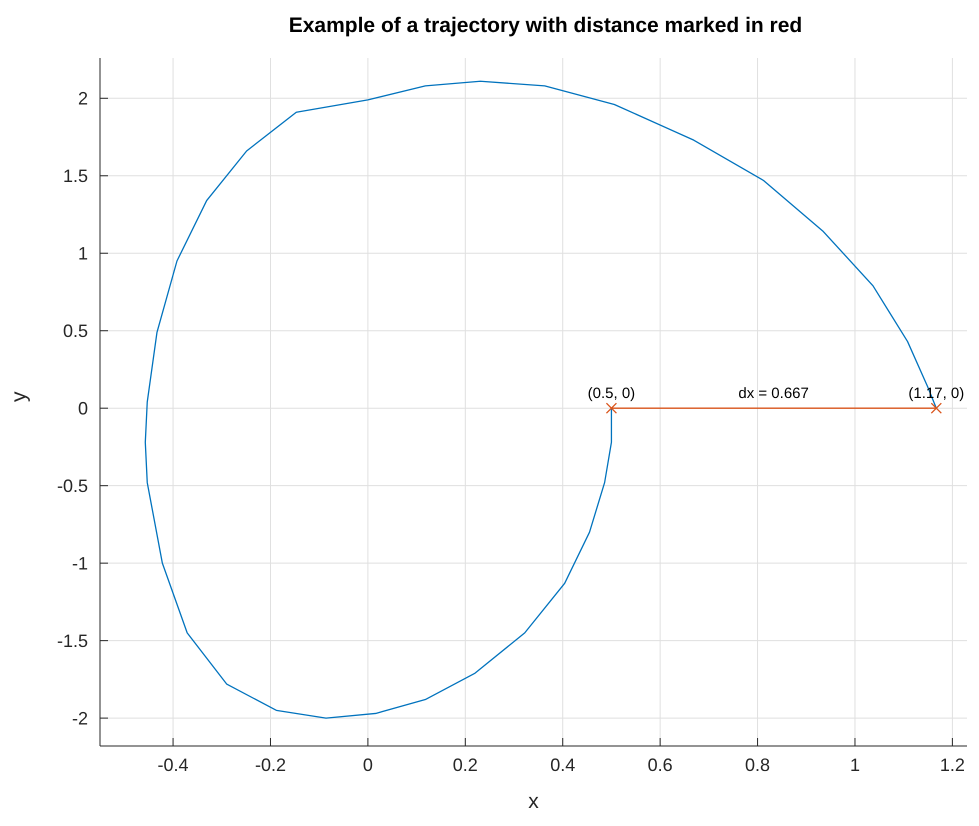 This screenshot has width=979, height=826. Describe the element at coordinates (773, 393) in the screenshot. I see `annotation: dx = 0.667` at that location.